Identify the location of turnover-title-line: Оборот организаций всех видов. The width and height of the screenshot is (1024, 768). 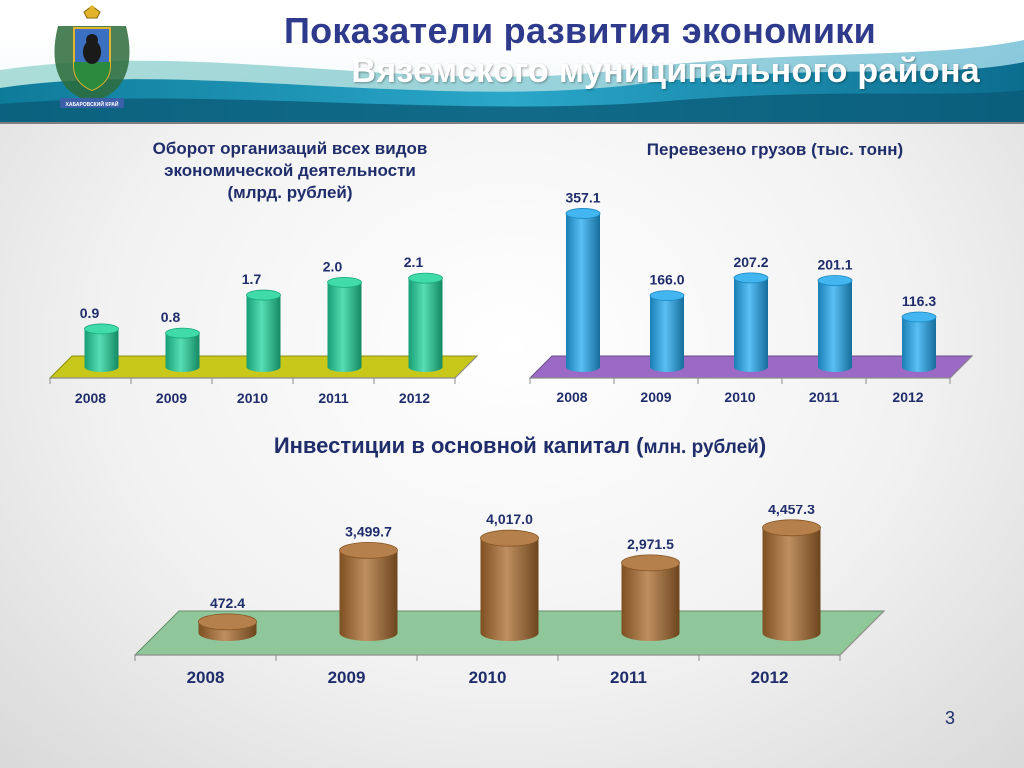
(290, 148).